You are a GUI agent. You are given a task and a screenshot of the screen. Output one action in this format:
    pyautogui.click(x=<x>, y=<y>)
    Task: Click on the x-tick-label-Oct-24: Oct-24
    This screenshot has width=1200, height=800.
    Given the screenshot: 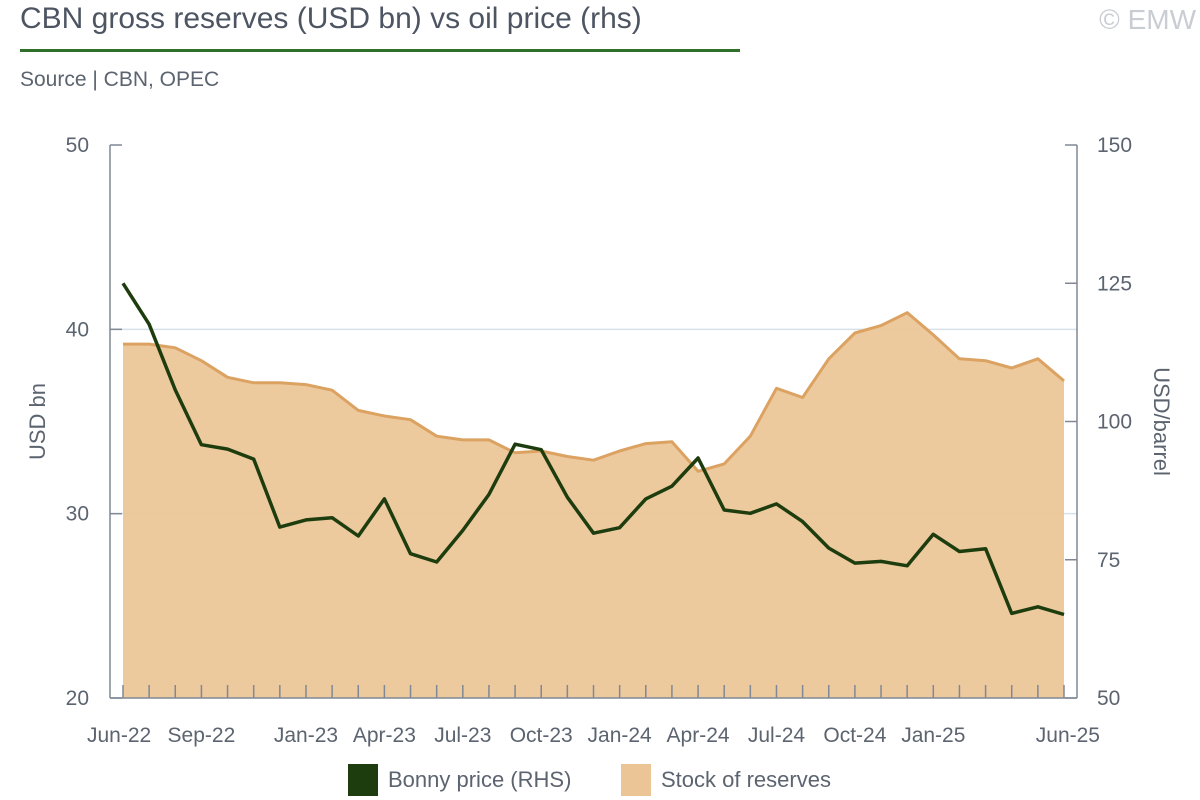 What is the action you would take?
    pyautogui.click(x=854, y=735)
    